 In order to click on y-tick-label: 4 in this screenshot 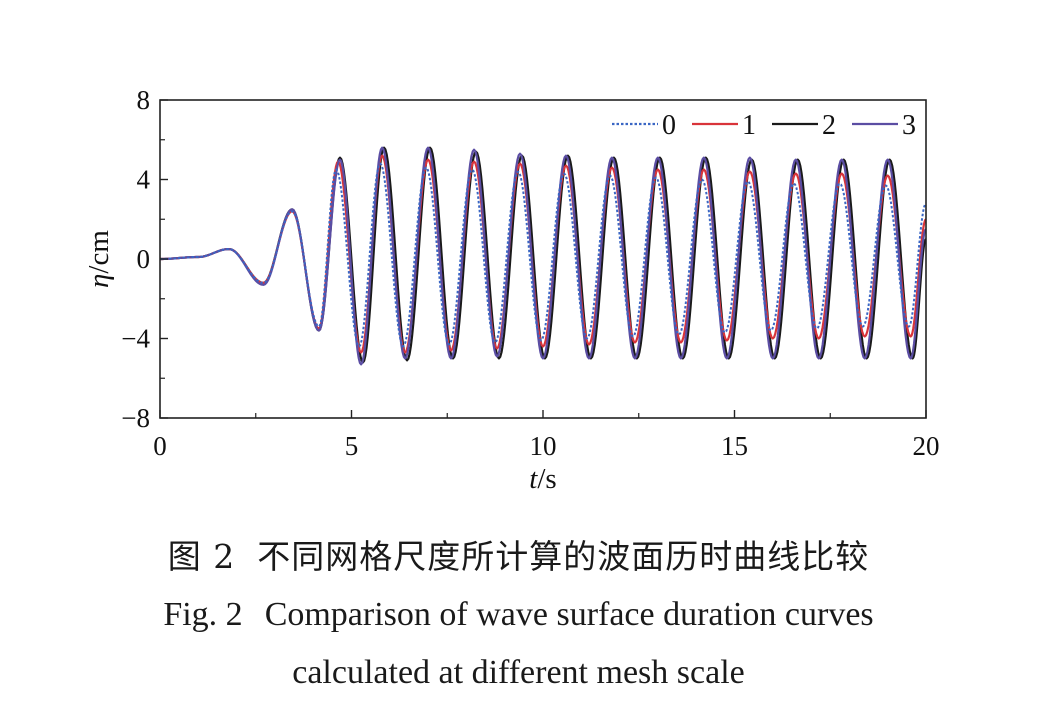, I will do `click(144, 180)`.